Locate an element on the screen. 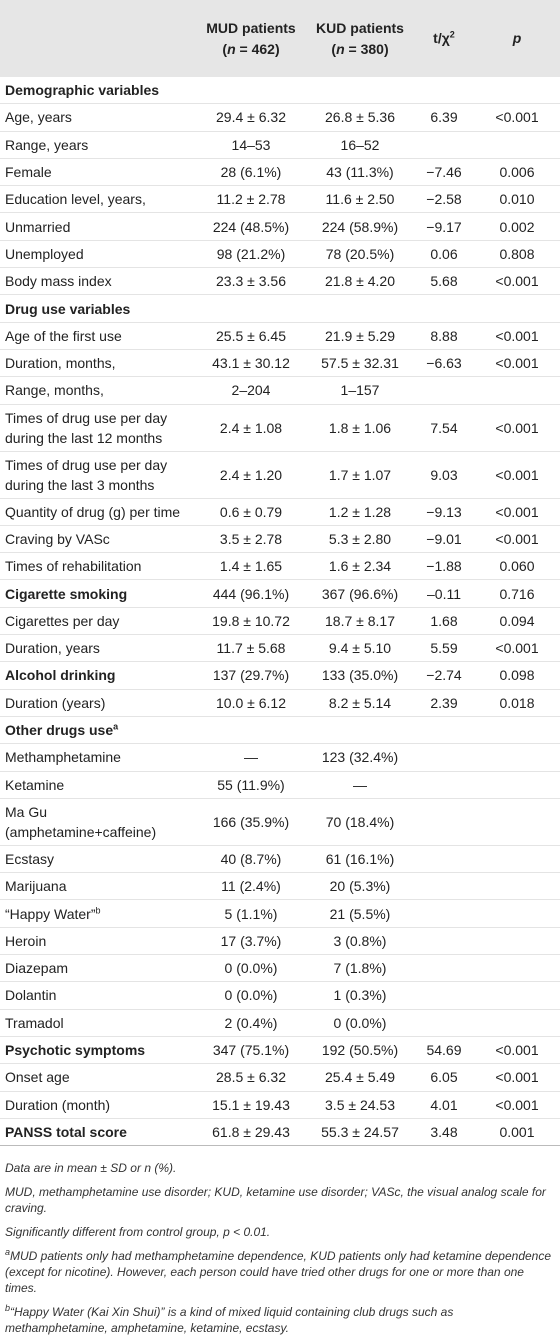 This screenshot has width=560, height=1336. table-cell: −2.58 is located at coordinates (444, 199).